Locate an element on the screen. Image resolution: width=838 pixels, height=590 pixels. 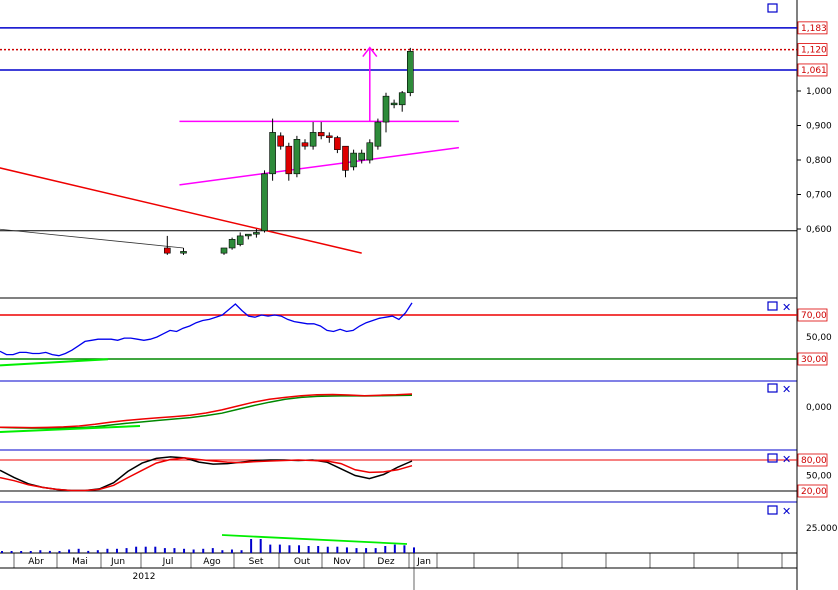
price-tick-label: 0,600 is located at coordinates (819, 230).